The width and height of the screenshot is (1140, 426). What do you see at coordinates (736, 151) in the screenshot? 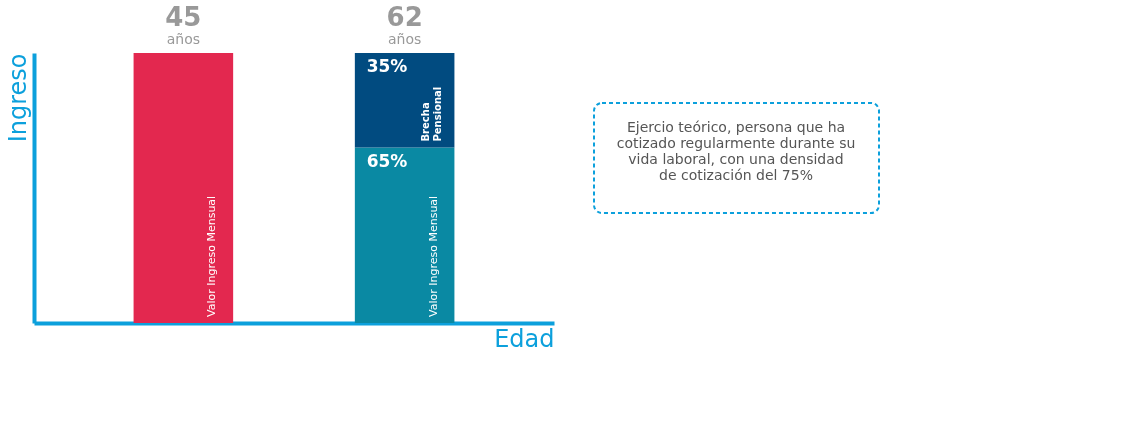
I see `text: Ejercio teórico, persona que ha cotizado regularmente durante su vida laboral, con una densidad de cotización del 75%` at bounding box center [736, 151].